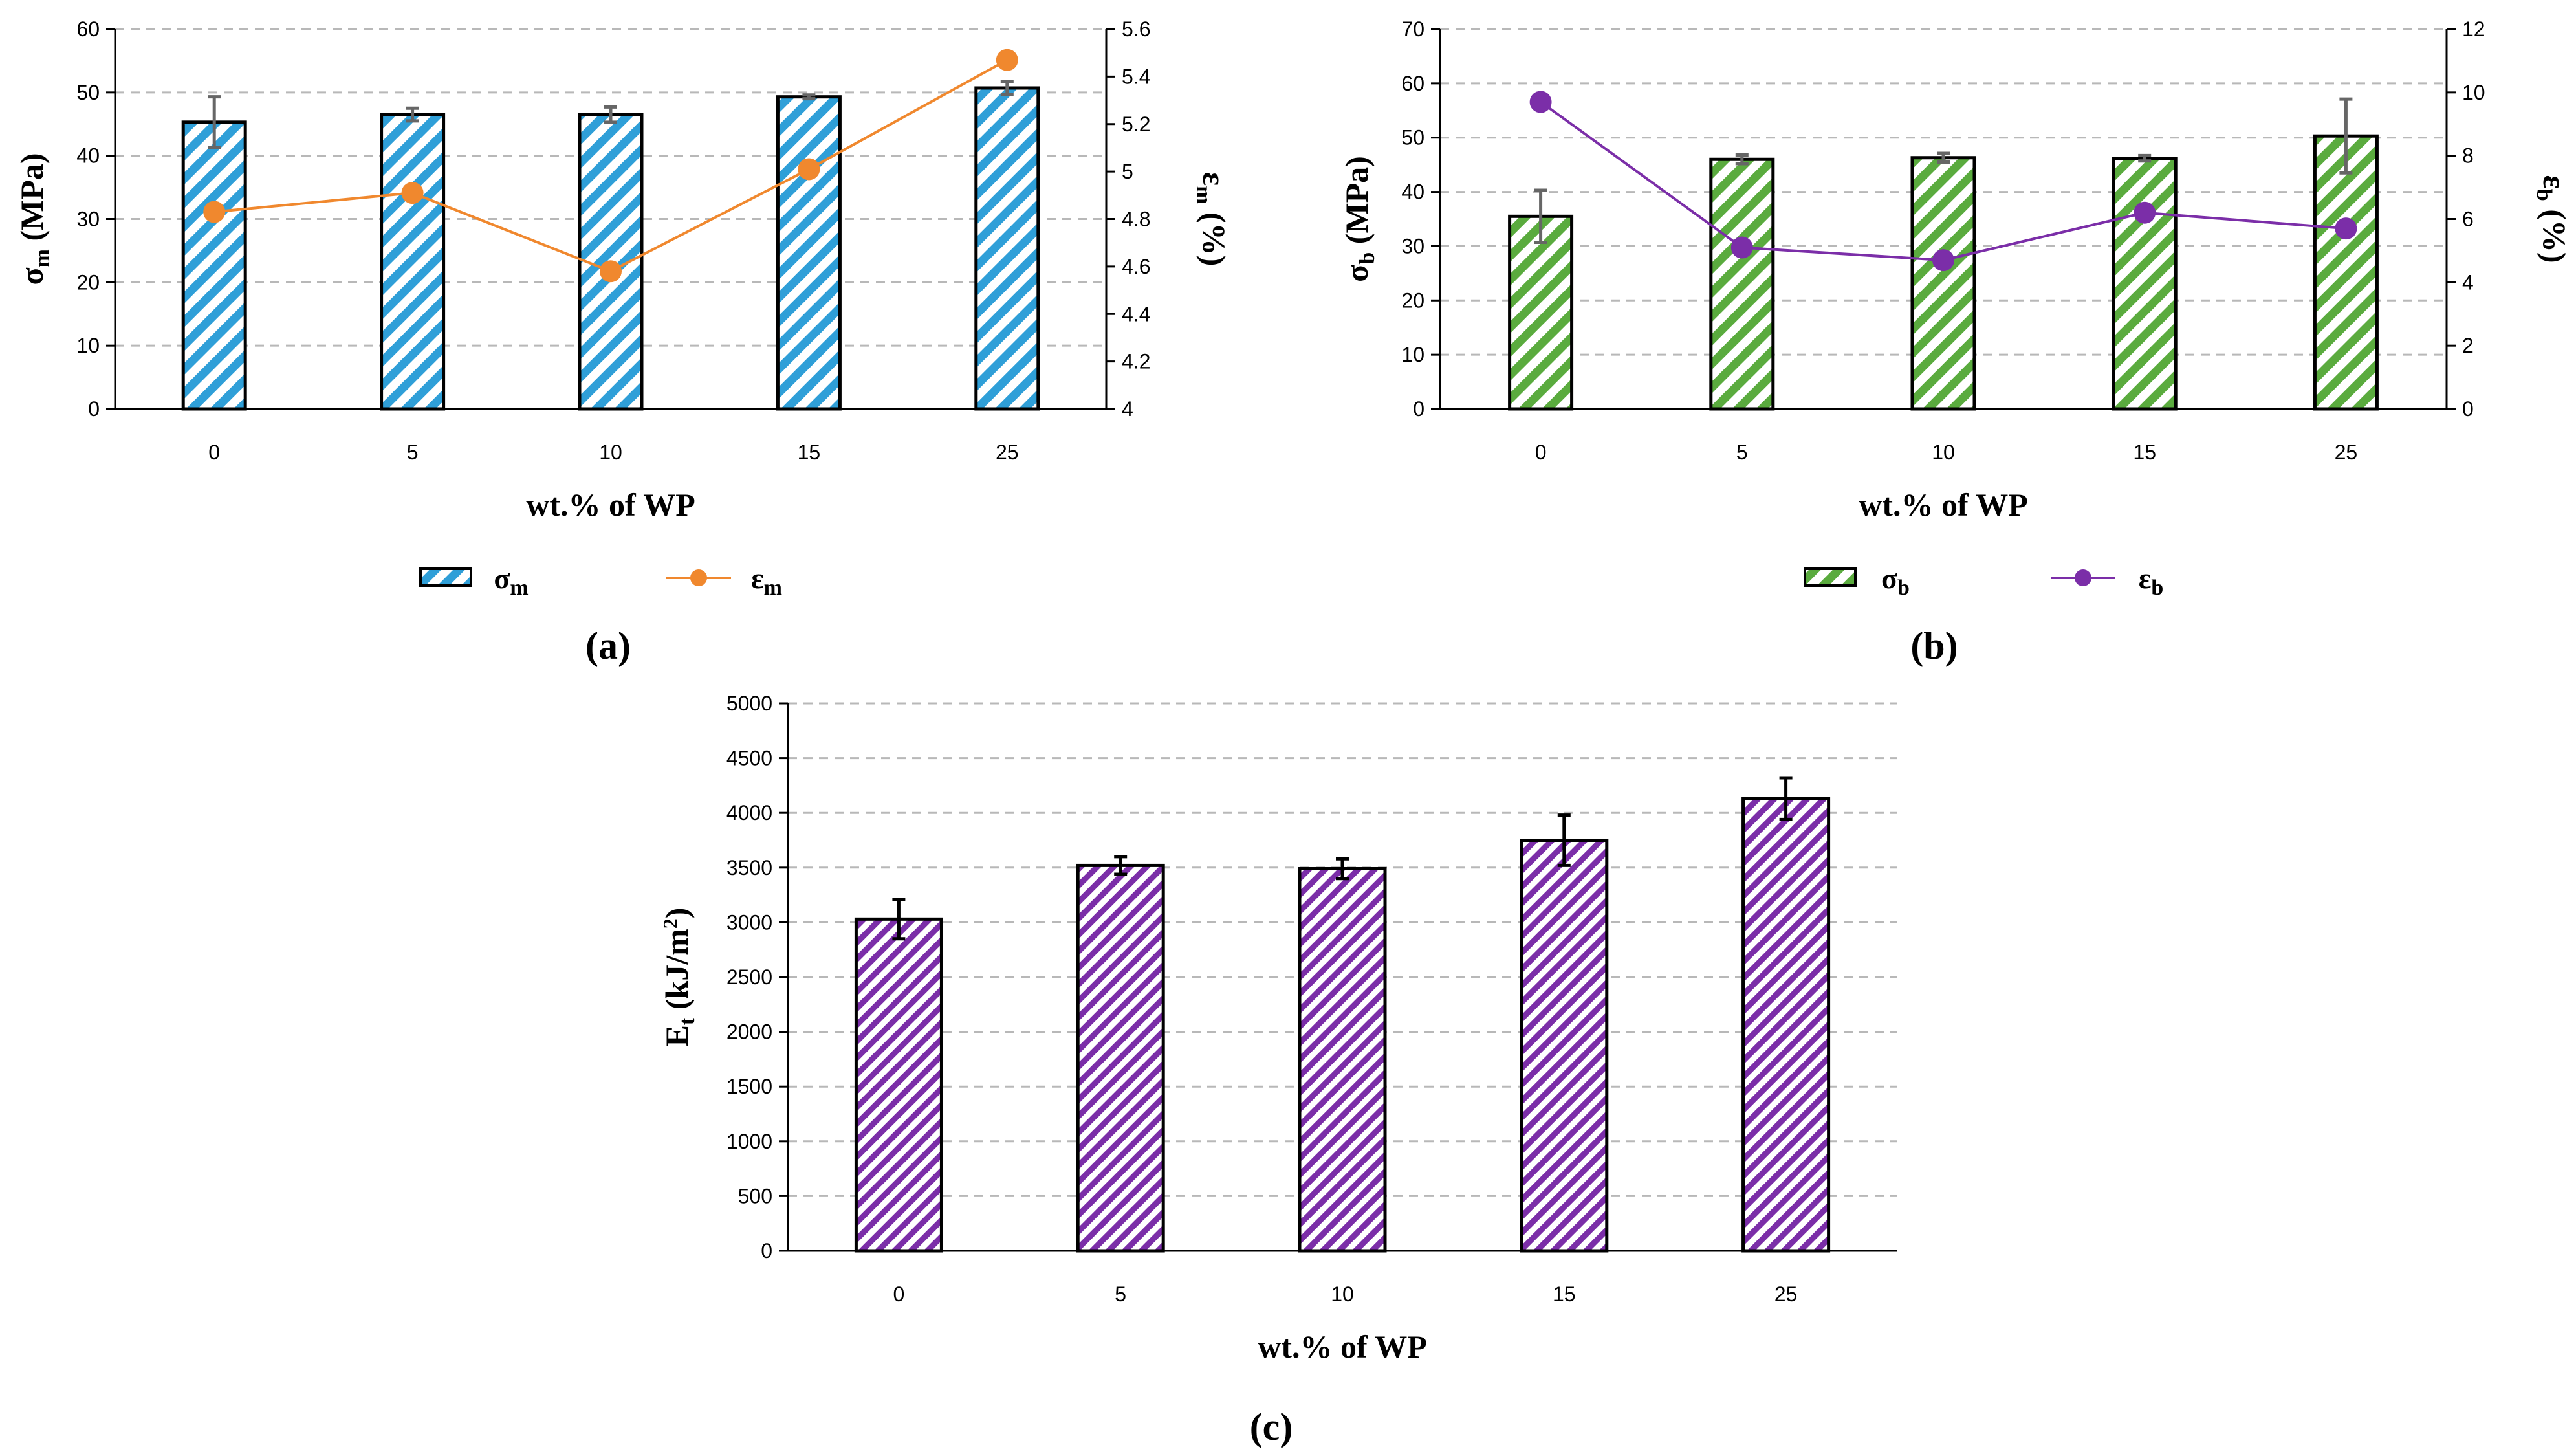 Image resolution: width=2576 pixels, height=1454 pixels. What do you see at coordinates (677, 974) in the screenshot?
I see `y-axis-label-left-text: (kJ/m` at bounding box center [677, 974].